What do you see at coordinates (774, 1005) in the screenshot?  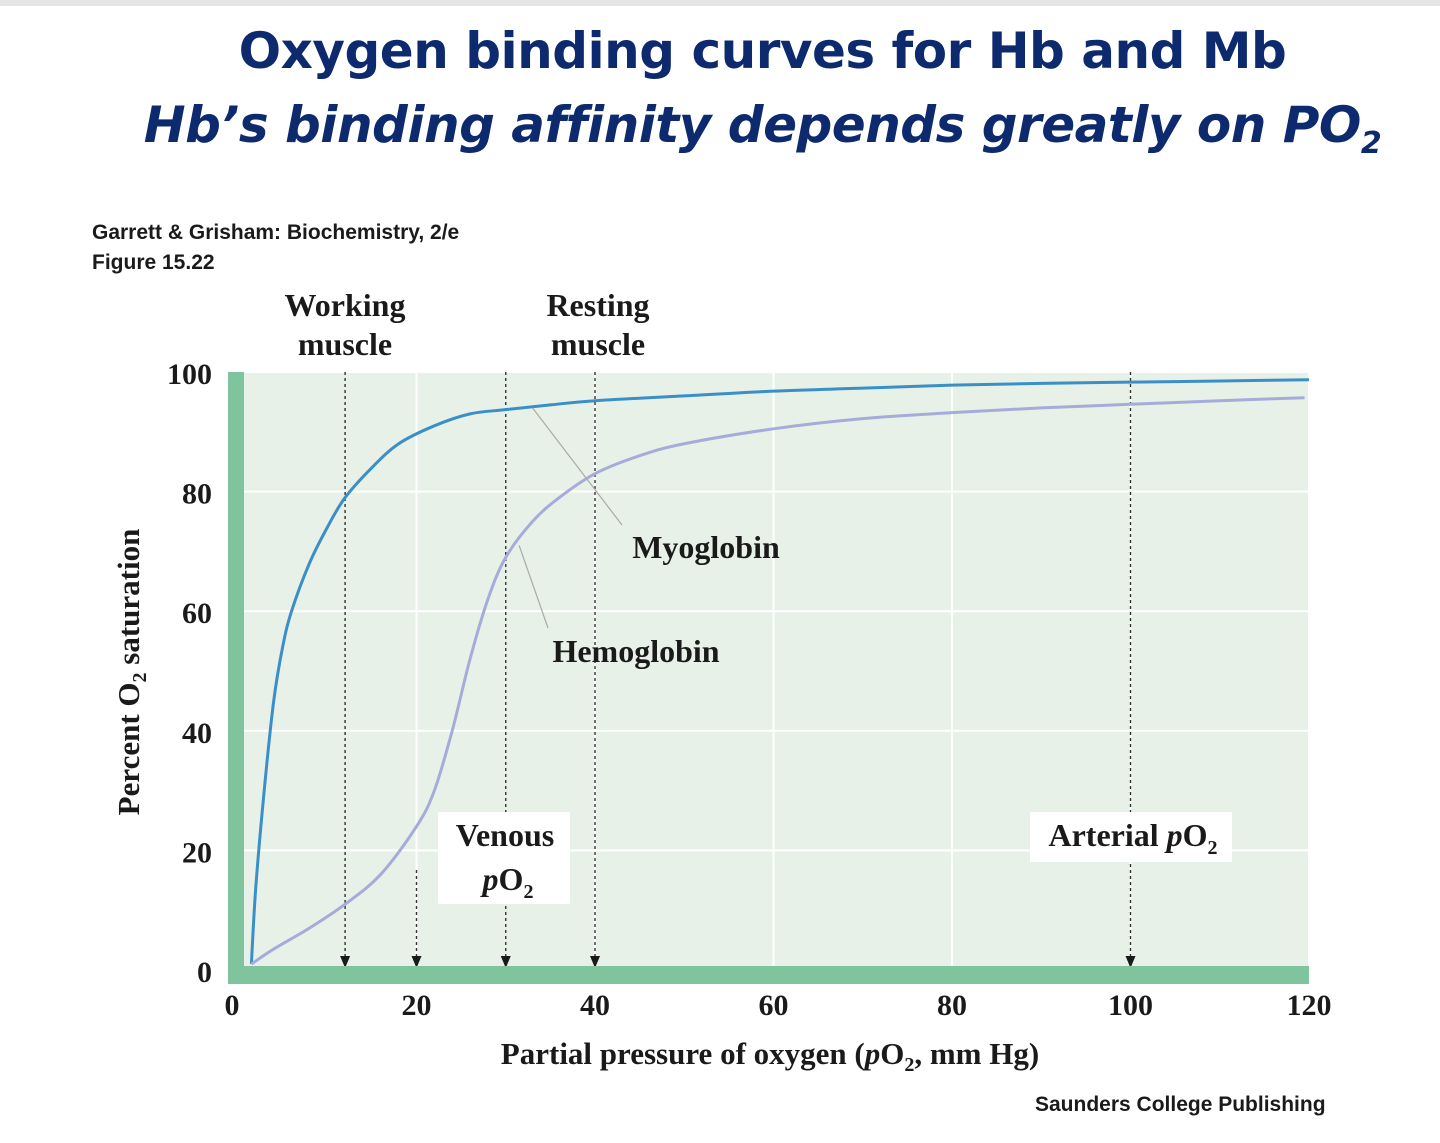 I see `x-tick-label: 60` at bounding box center [774, 1005].